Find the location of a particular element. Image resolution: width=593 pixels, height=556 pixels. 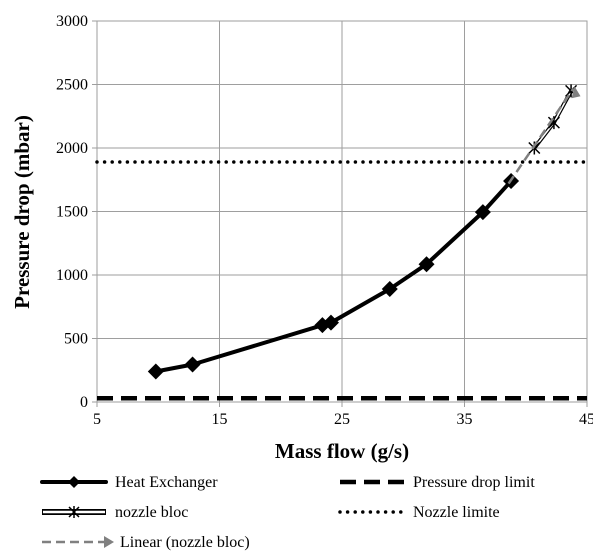

legend-label: nozzle bloc is located at coordinates (151, 512).